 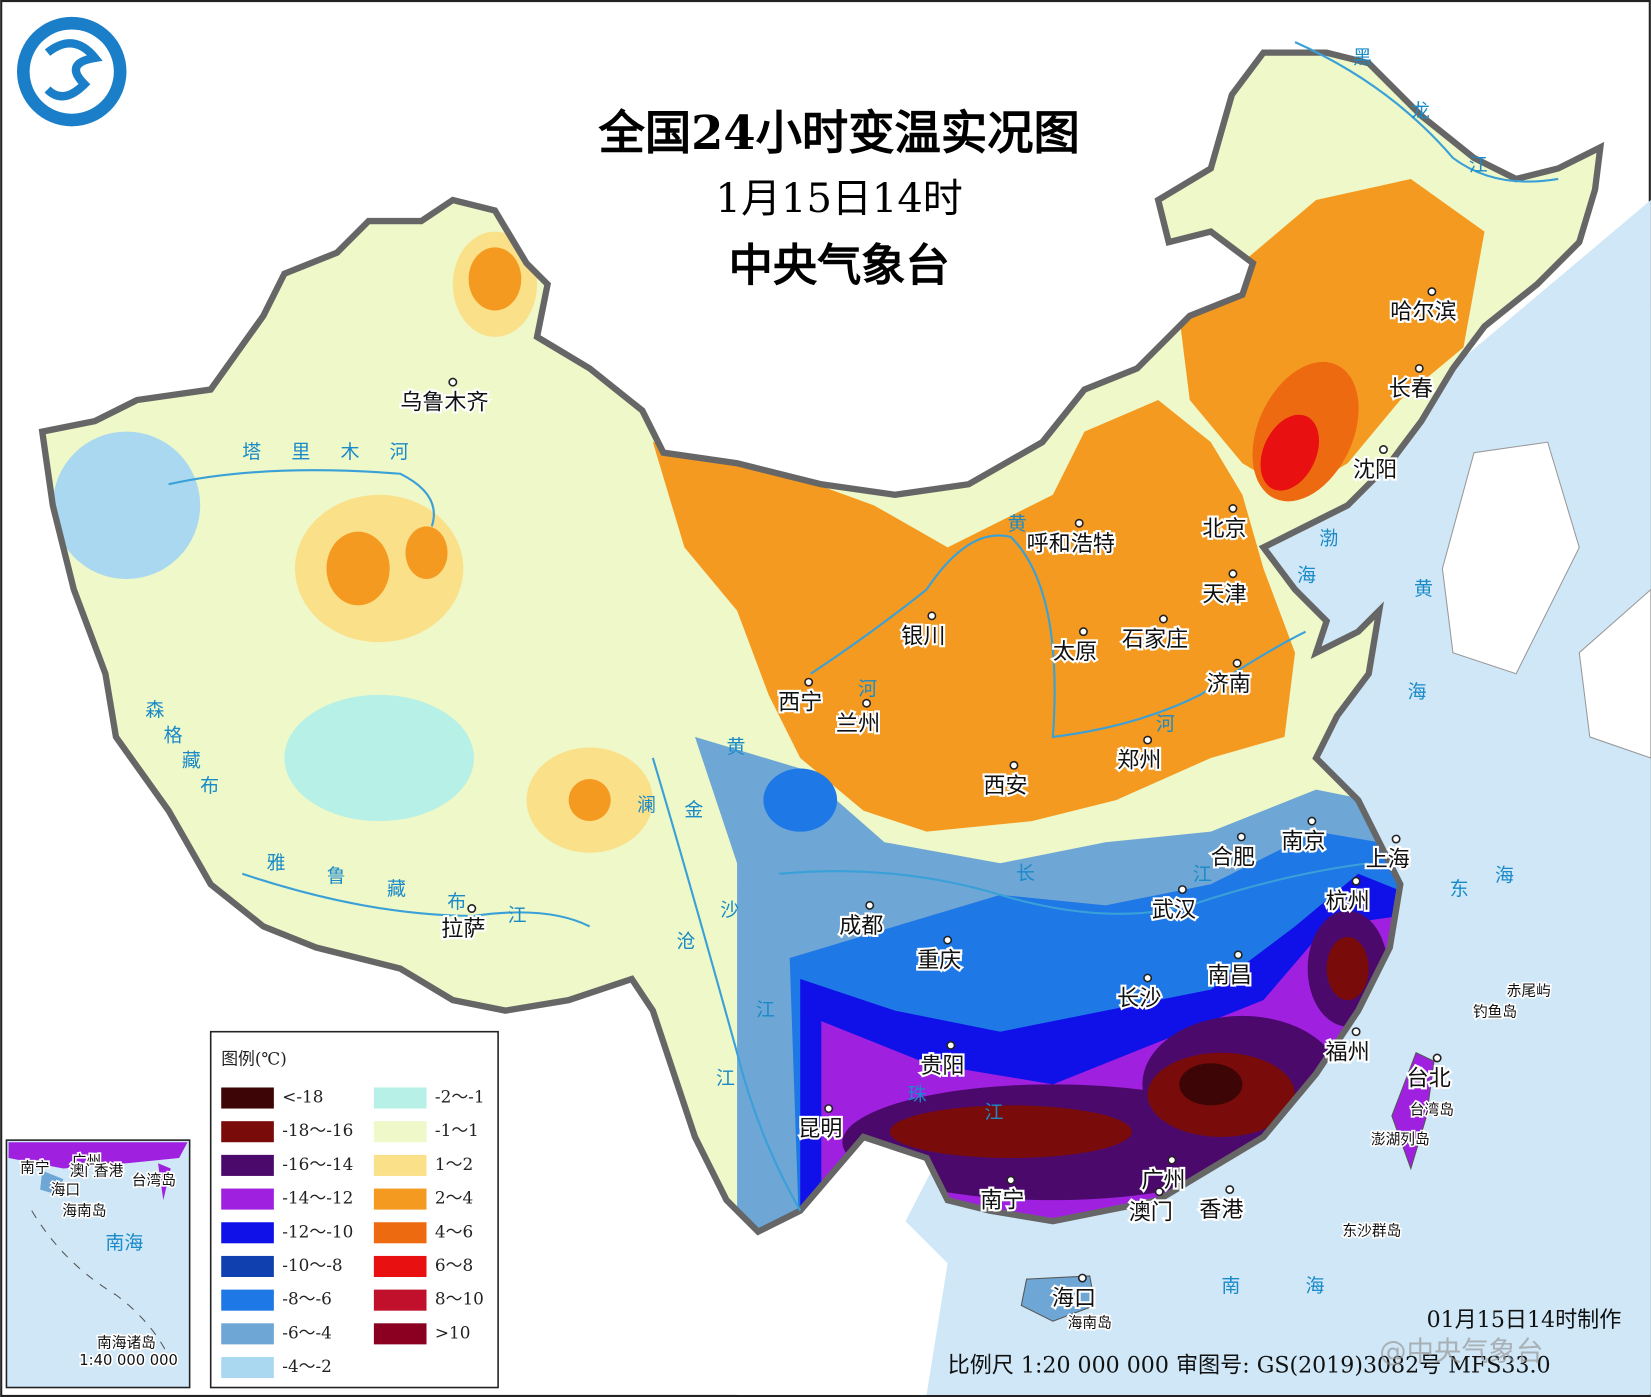 What do you see at coordinates (858, 724) in the screenshot?
I see `city-label: 兰州` at bounding box center [858, 724].